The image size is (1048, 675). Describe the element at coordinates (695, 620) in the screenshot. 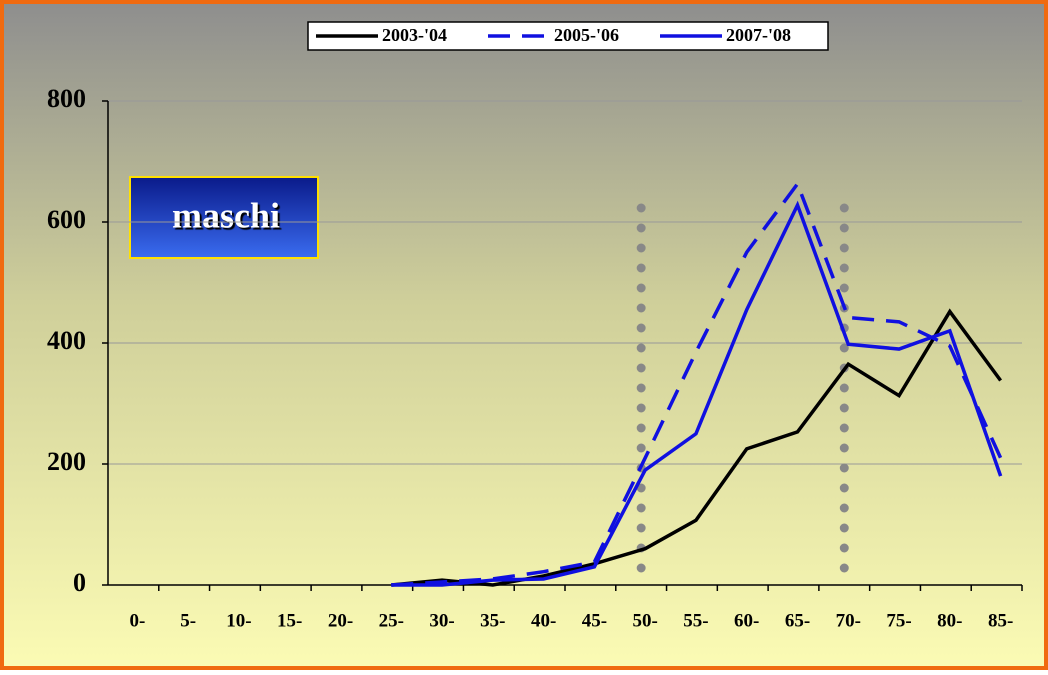

I see `x-tick-label: 55-` at that location.